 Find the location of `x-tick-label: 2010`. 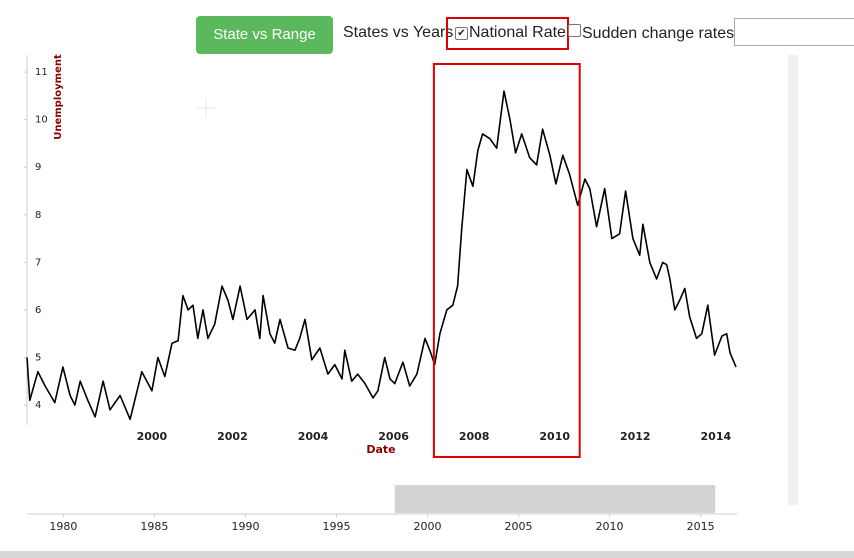

x-tick-label: 2010 is located at coordinates (554, 436).